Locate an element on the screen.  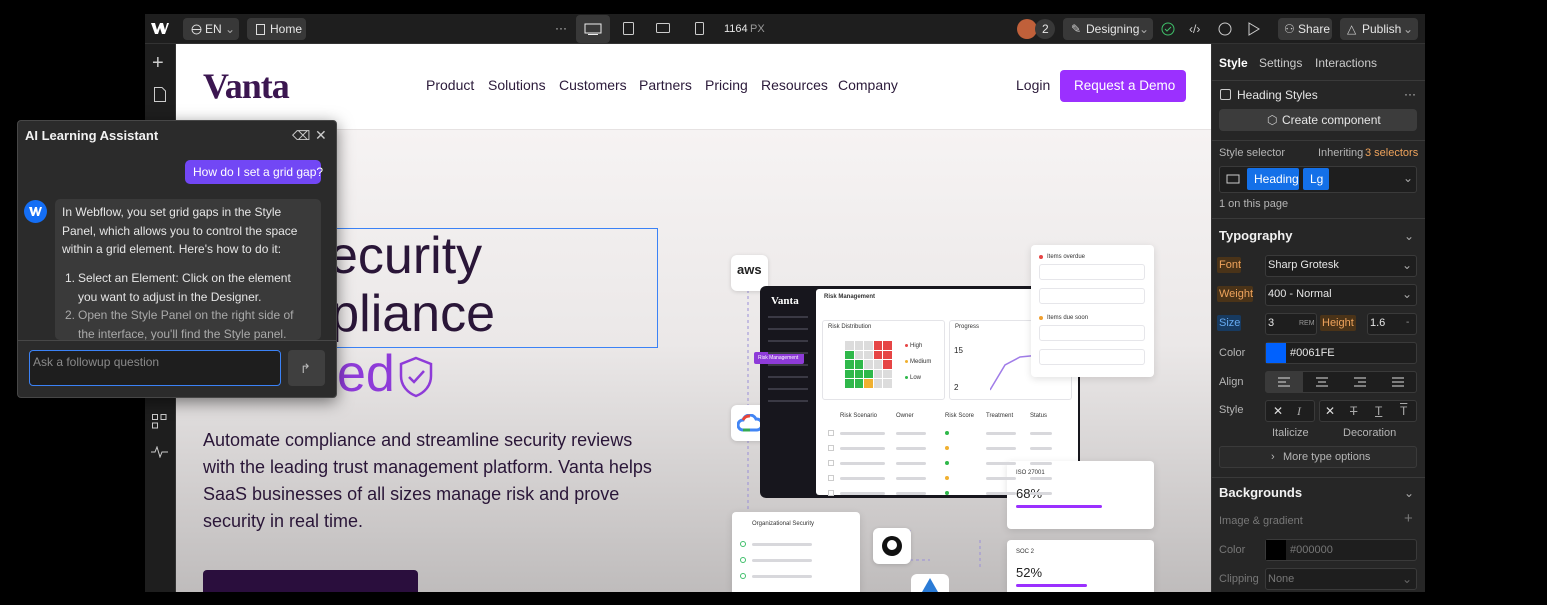
more-type-options: More type options is located at coordinates (1327, 457).